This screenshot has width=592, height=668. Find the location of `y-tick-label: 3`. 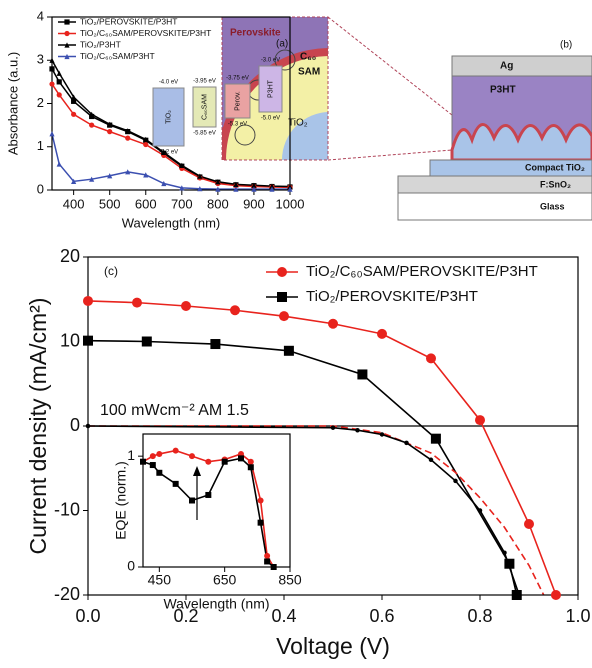

y-tick-label: 3 is located at coordinates (40, 59).